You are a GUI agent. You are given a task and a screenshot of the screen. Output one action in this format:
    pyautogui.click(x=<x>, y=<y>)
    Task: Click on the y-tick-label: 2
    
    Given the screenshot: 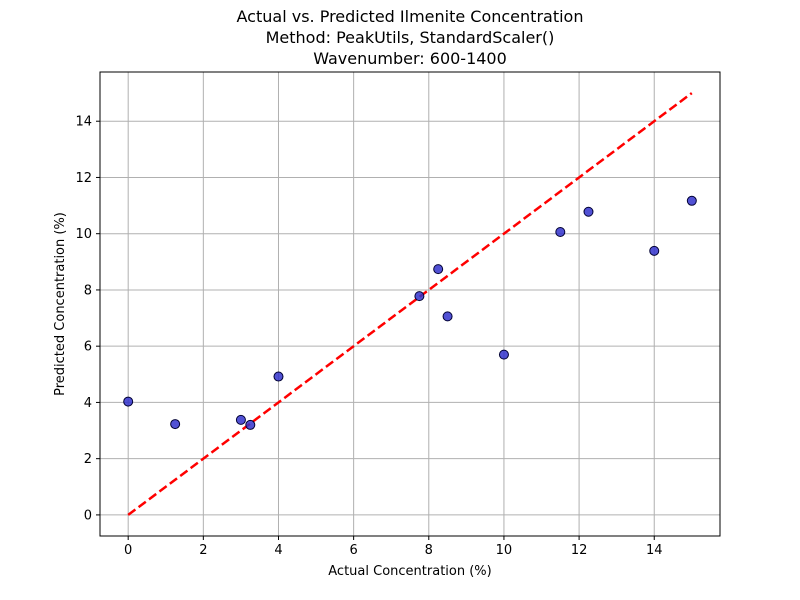 What is the action you would take?
    pyautogui.click(x=88, y=459)
    